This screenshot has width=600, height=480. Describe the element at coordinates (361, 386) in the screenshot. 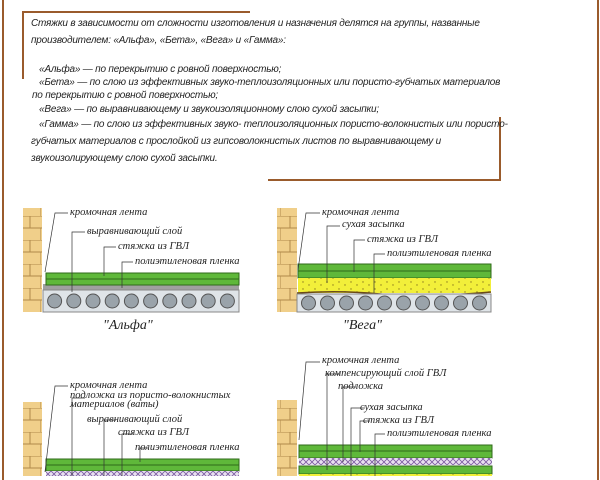

I see `label-underlay: подложка` at that location.